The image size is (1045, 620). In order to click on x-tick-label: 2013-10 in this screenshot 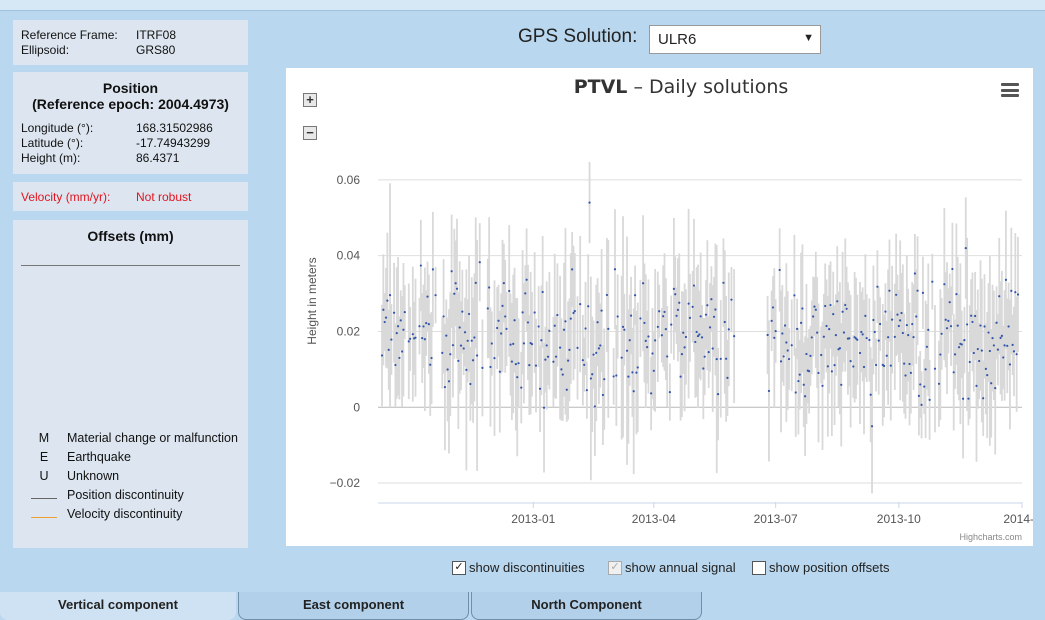, I will do `click(899, 519)`.